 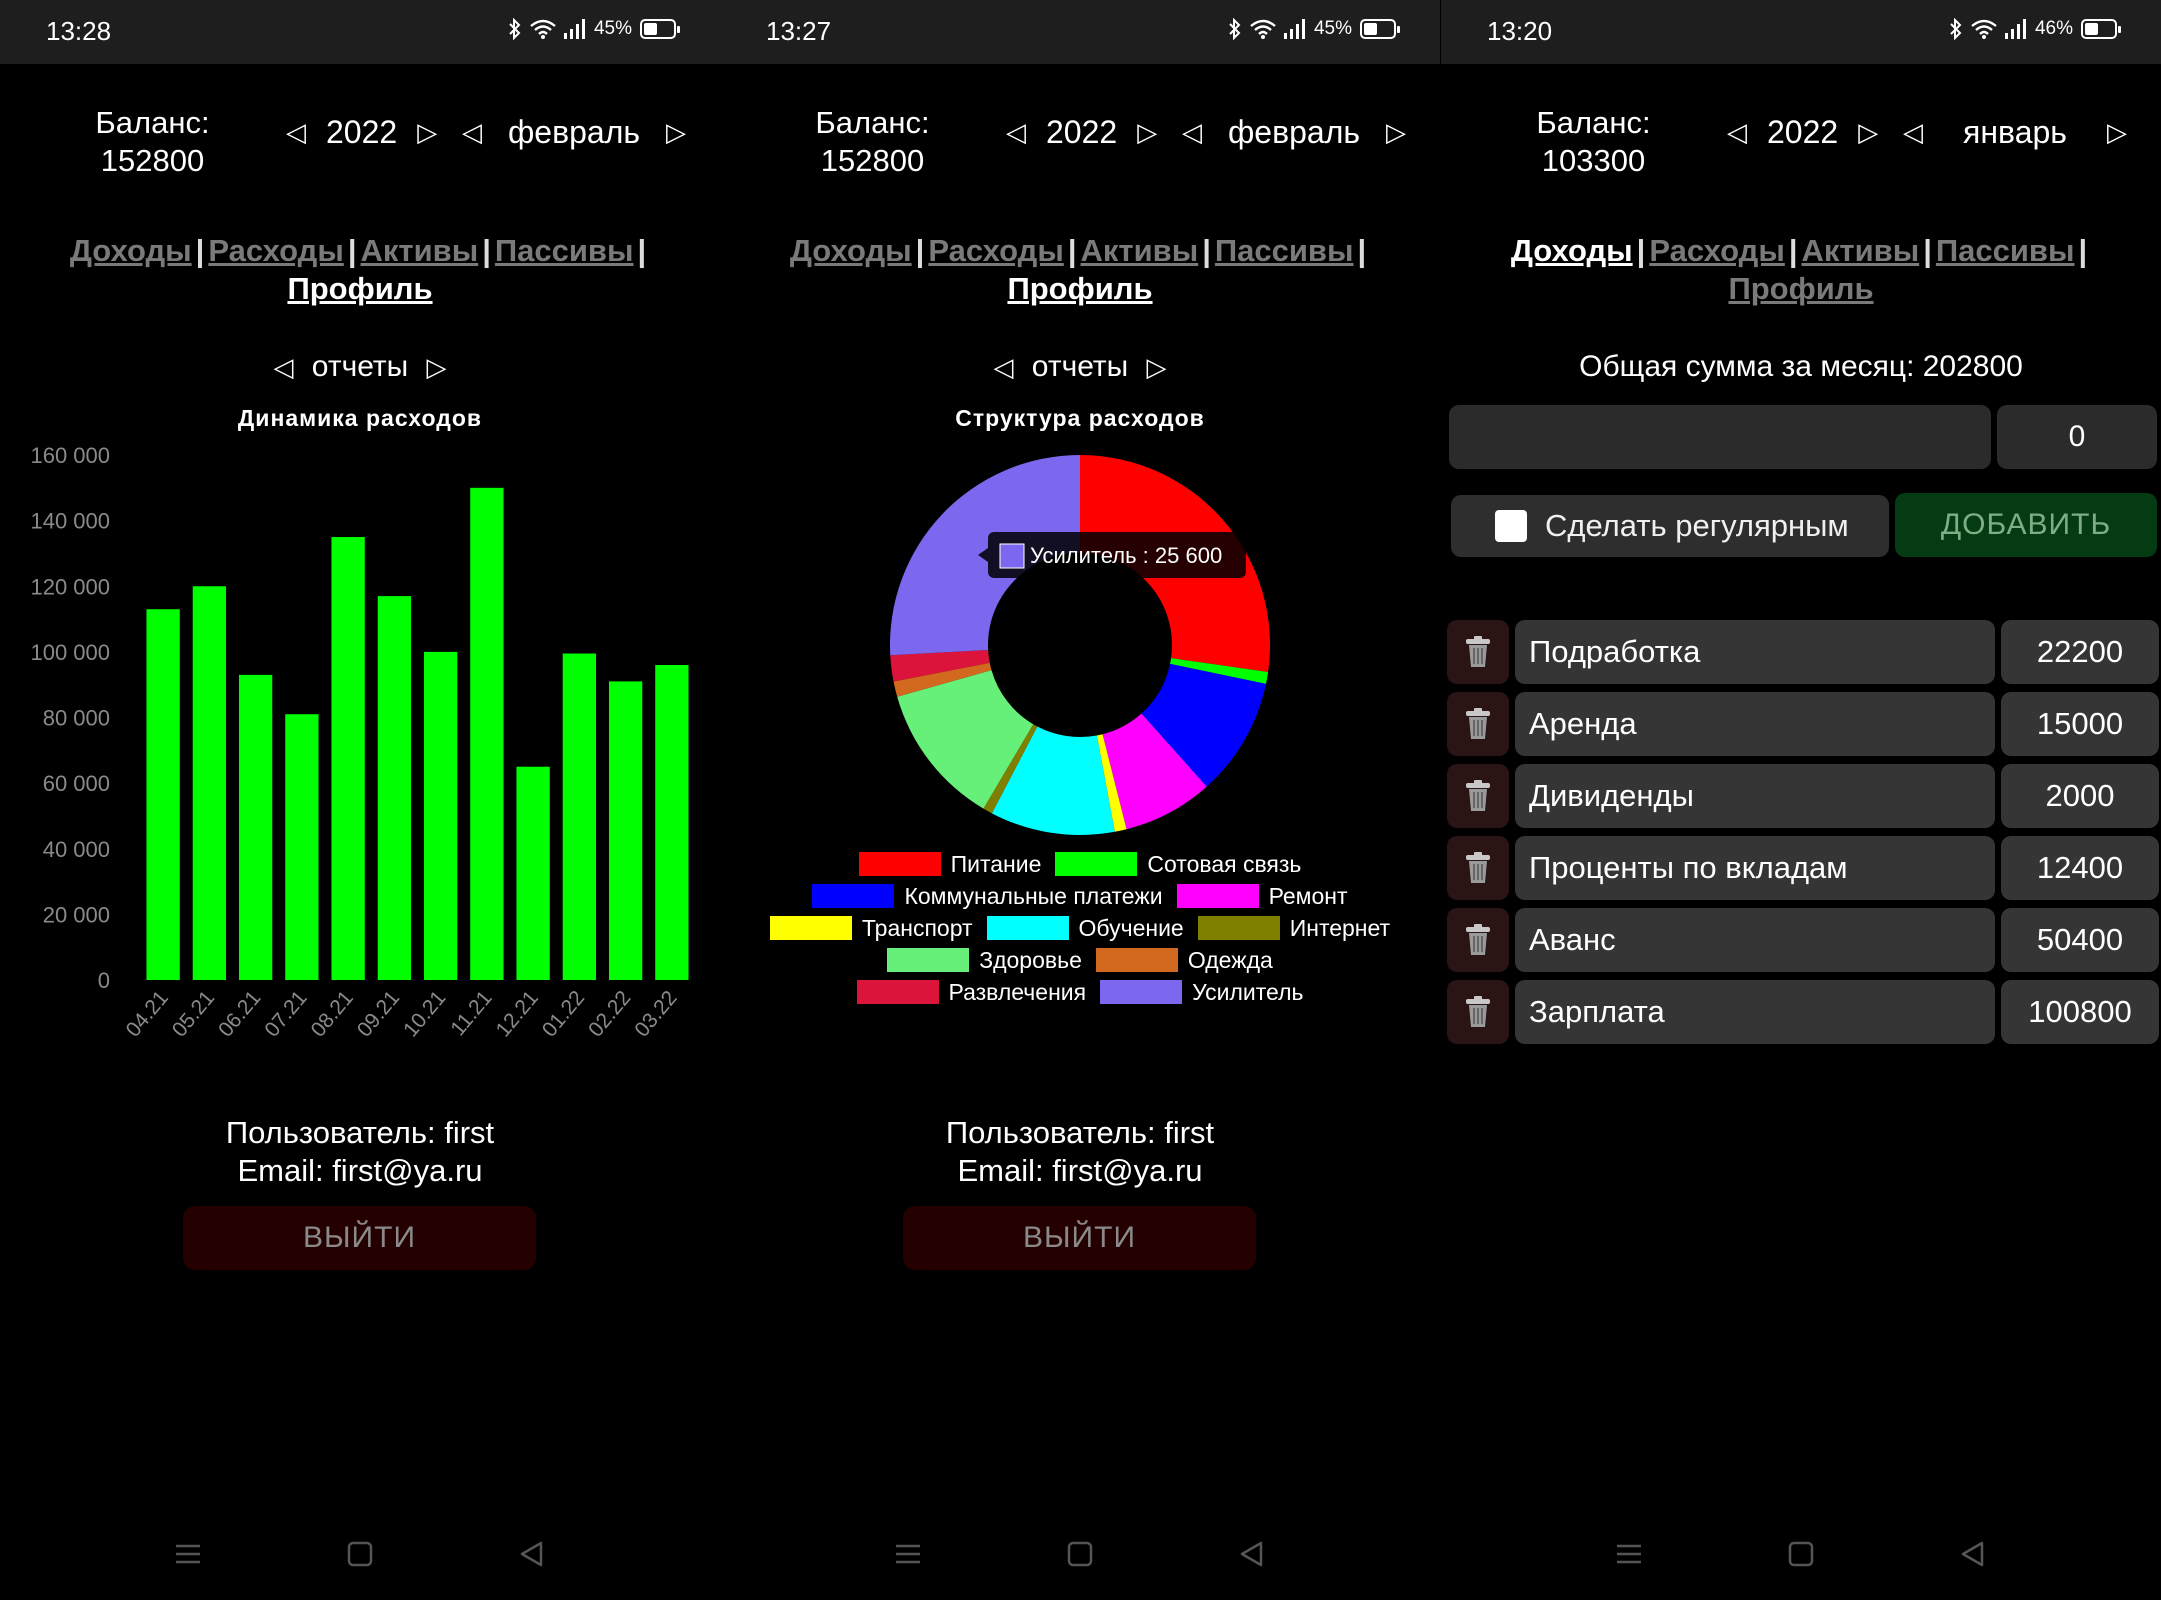 I want to click on item-value: 12400, so click(x=2080, y=868).